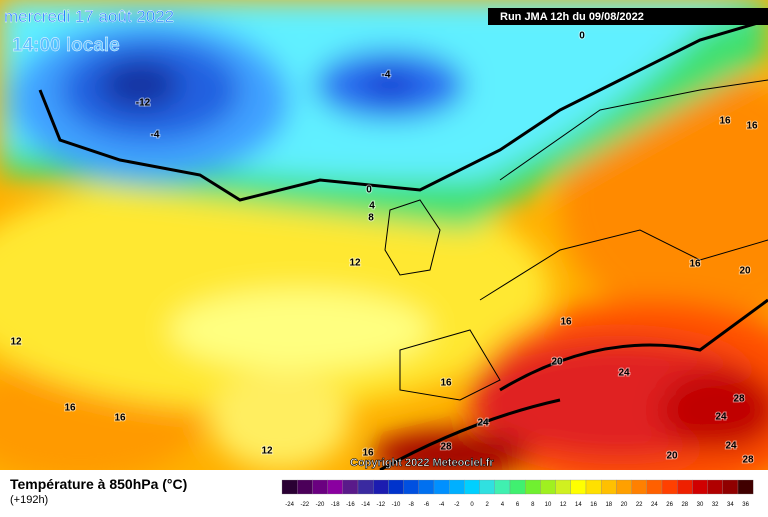  What do you see at coordinates (427, 505) in the screenshot?
I see `scale-tick-label: -6` at bounding box center [427, 505].